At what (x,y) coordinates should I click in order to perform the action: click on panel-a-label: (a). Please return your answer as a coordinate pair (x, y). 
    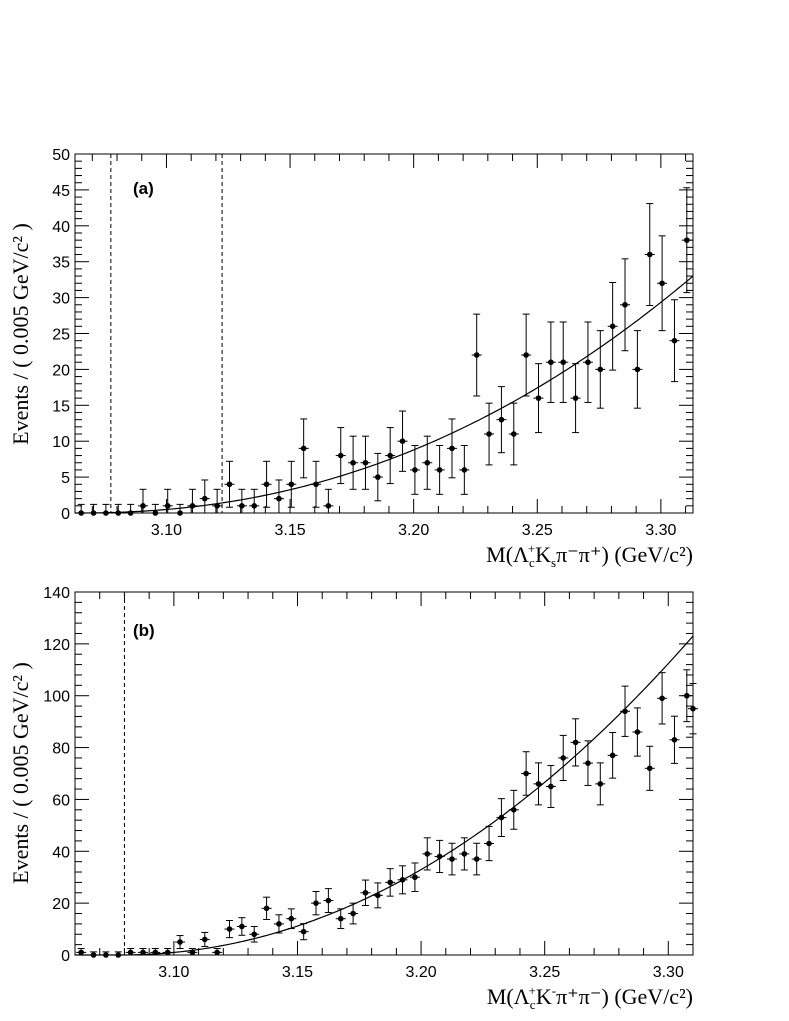
    Looking at the image, I should click on (143, 188).